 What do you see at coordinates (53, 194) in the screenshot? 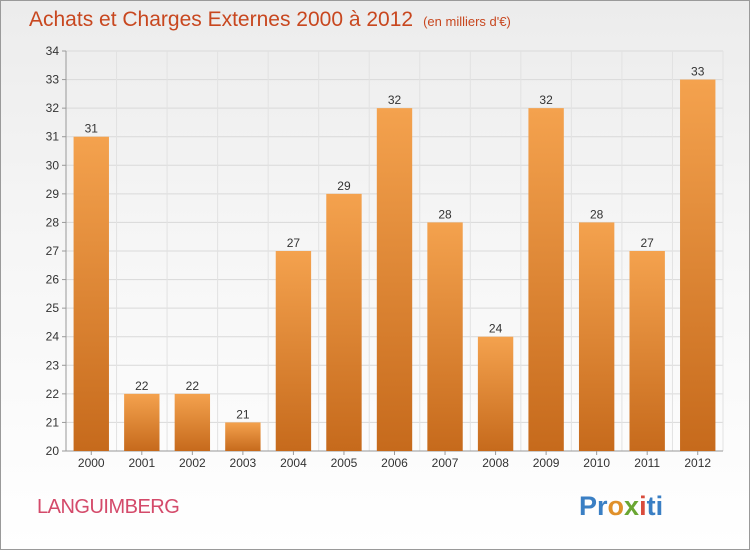
I see `y-tick-label: 29` at bounding box center [53, 194].